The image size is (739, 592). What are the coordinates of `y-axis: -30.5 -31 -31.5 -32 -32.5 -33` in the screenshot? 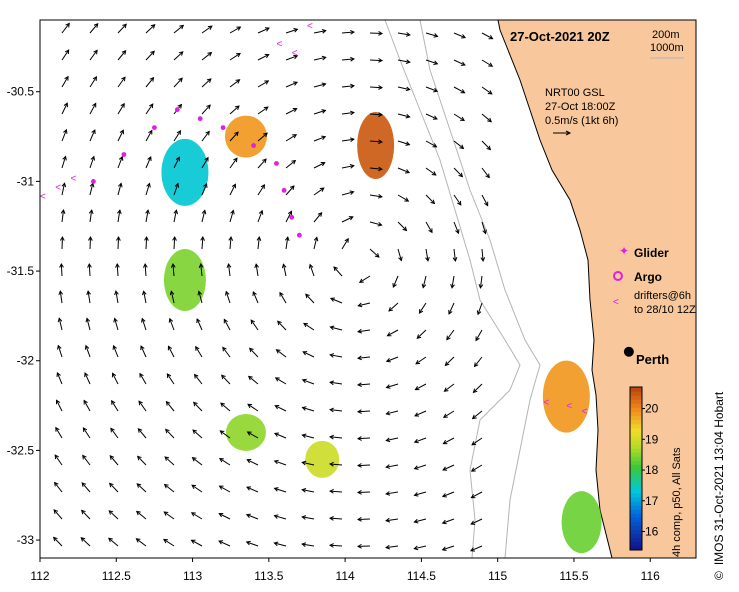 It's located at (23, 316).